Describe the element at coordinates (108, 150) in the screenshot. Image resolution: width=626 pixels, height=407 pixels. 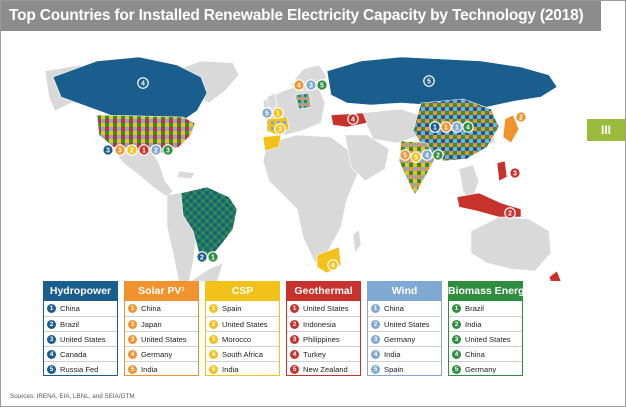
I see `marker-hydropower-united-states: 3` at that location.